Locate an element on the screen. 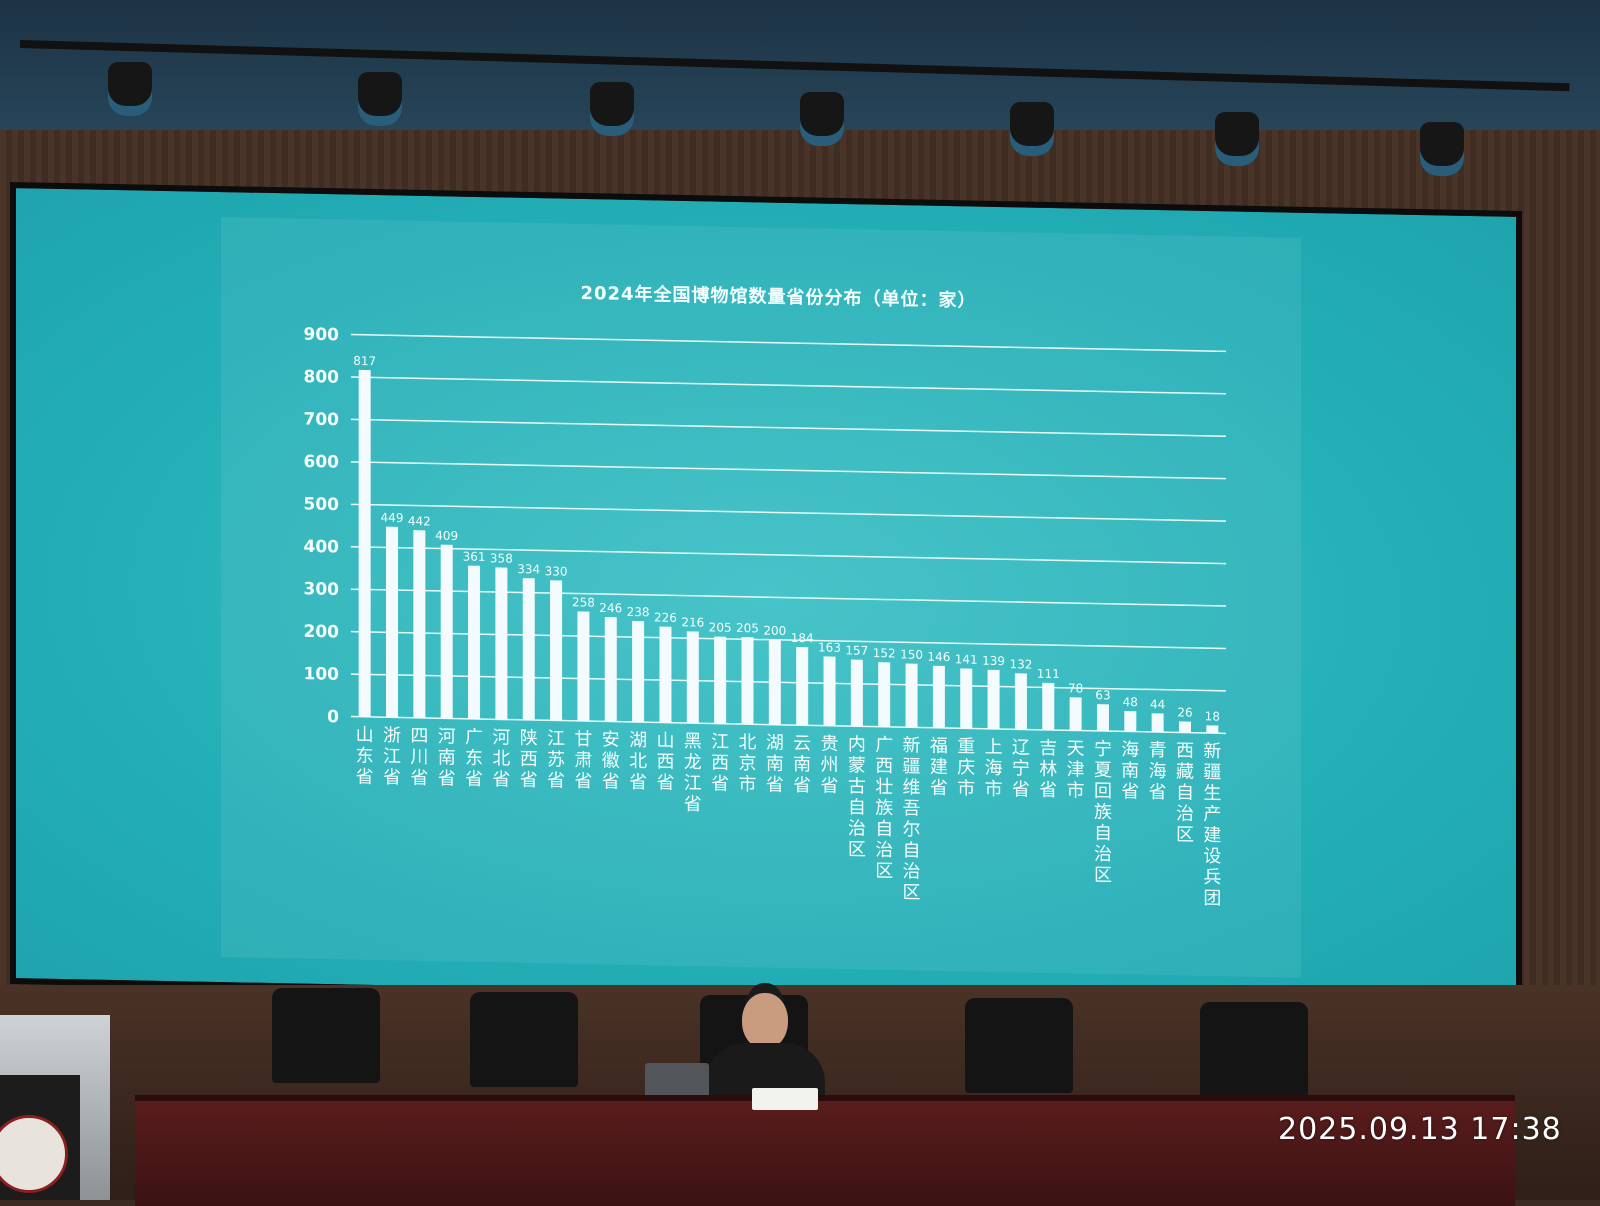 This screenshot has height=1206, width=1600. x-tick-label: 北京市 is located at coordinates (747, 763).